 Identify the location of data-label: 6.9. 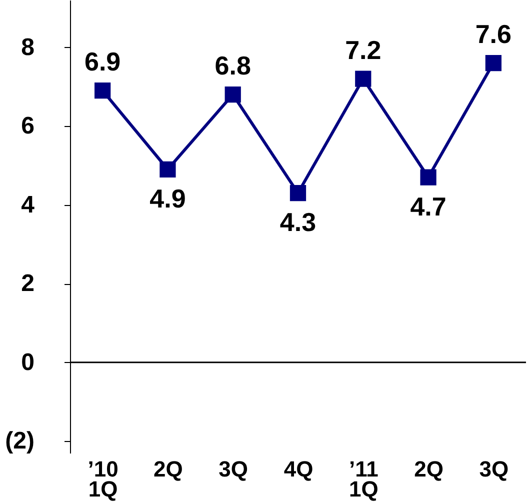
(102, 61).